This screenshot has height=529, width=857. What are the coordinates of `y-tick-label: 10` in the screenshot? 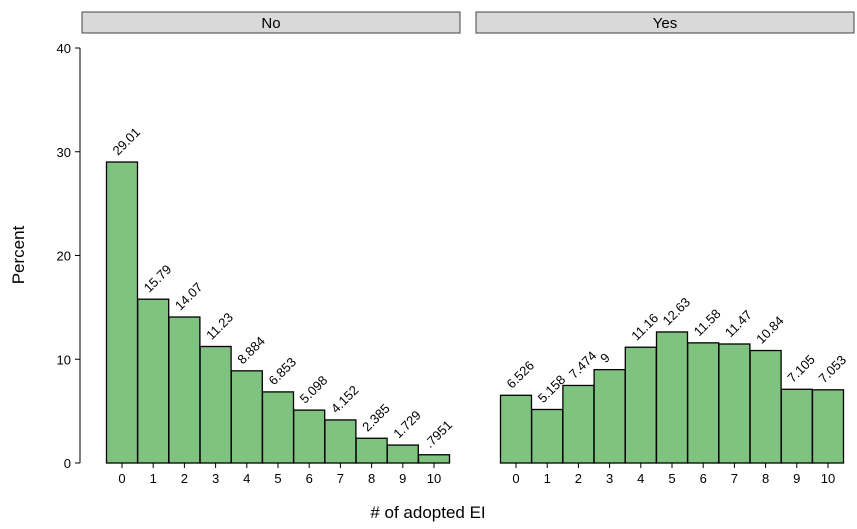 It's located at (64, 359).